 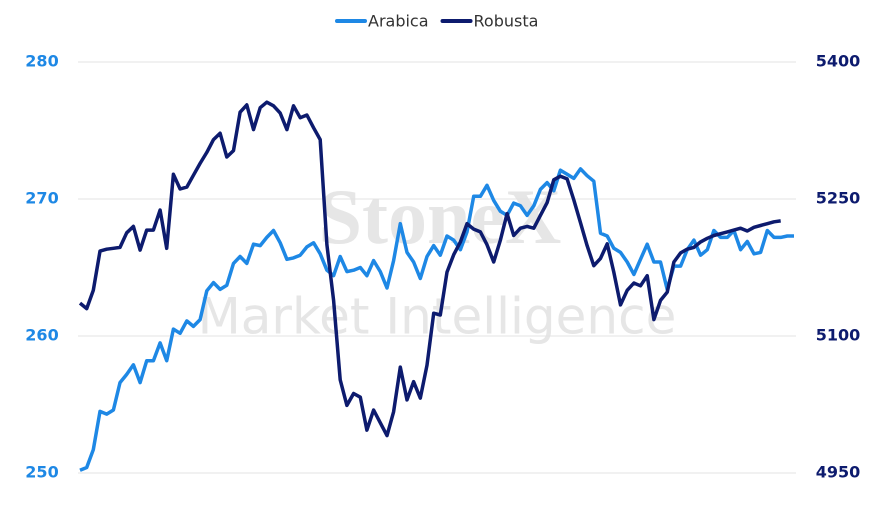 I want to click on legend-label: Arabica, so click(x=398, y=21).